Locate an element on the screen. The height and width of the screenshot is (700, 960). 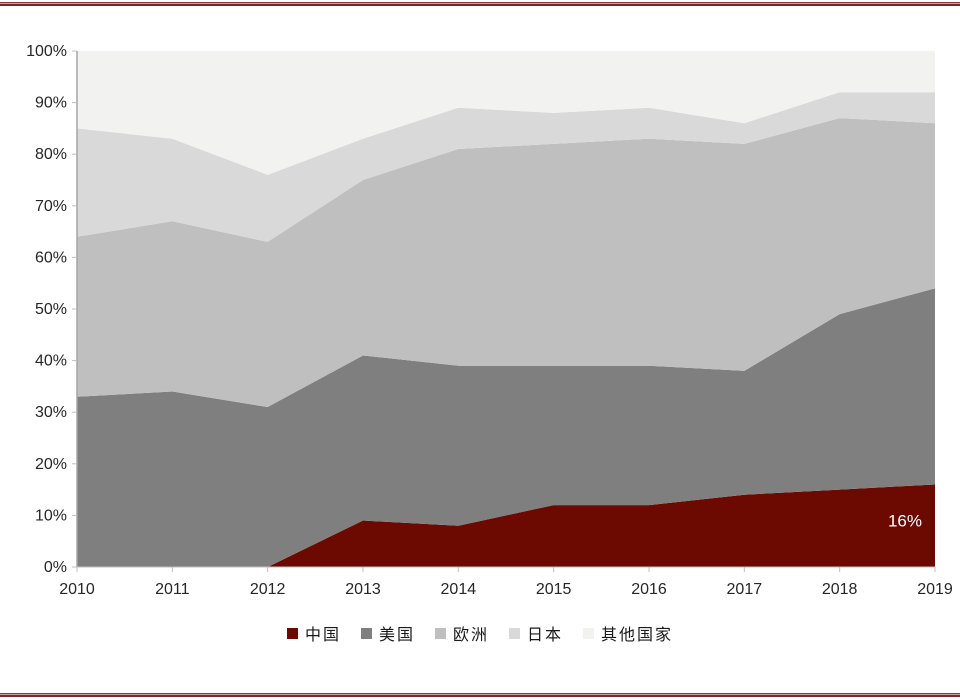
y-axis-label: 30% is located at coordinates (51, 412).